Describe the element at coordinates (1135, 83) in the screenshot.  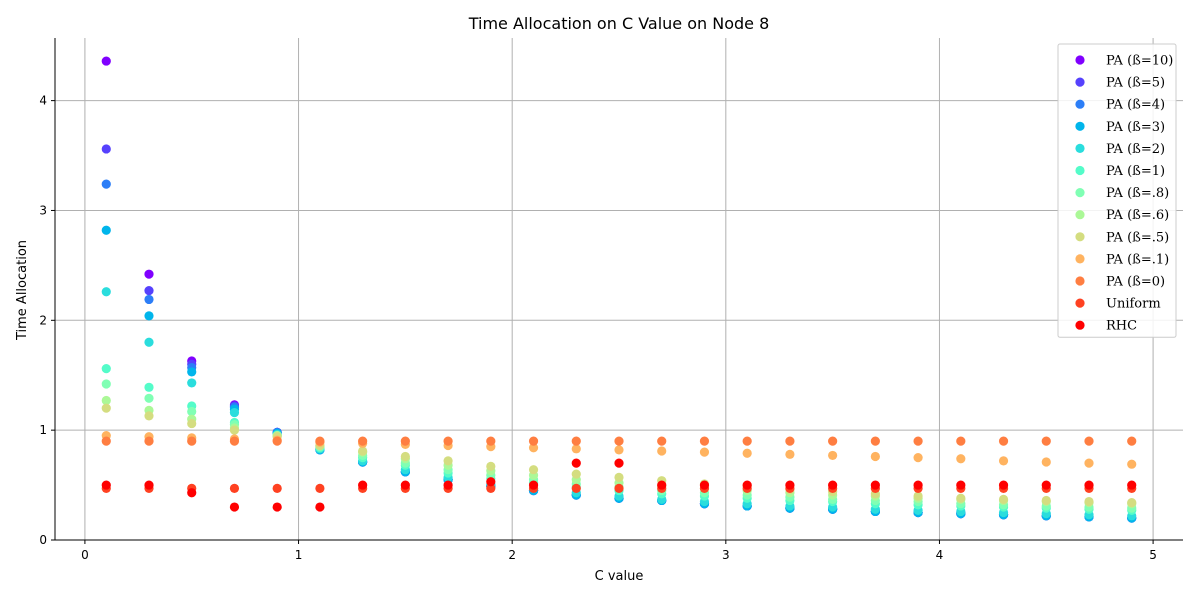
I see `legend-label: PA (ß=5)` at that location.